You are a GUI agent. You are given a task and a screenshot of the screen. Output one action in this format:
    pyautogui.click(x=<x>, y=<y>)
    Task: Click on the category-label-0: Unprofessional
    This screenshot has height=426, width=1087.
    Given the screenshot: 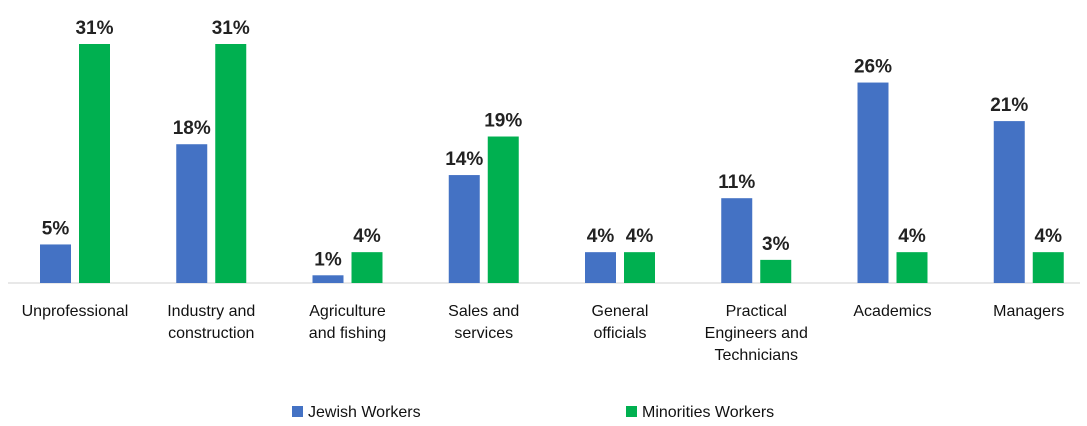 What is the action you would take?
    pyautogui.click(x=75, y=311)
    